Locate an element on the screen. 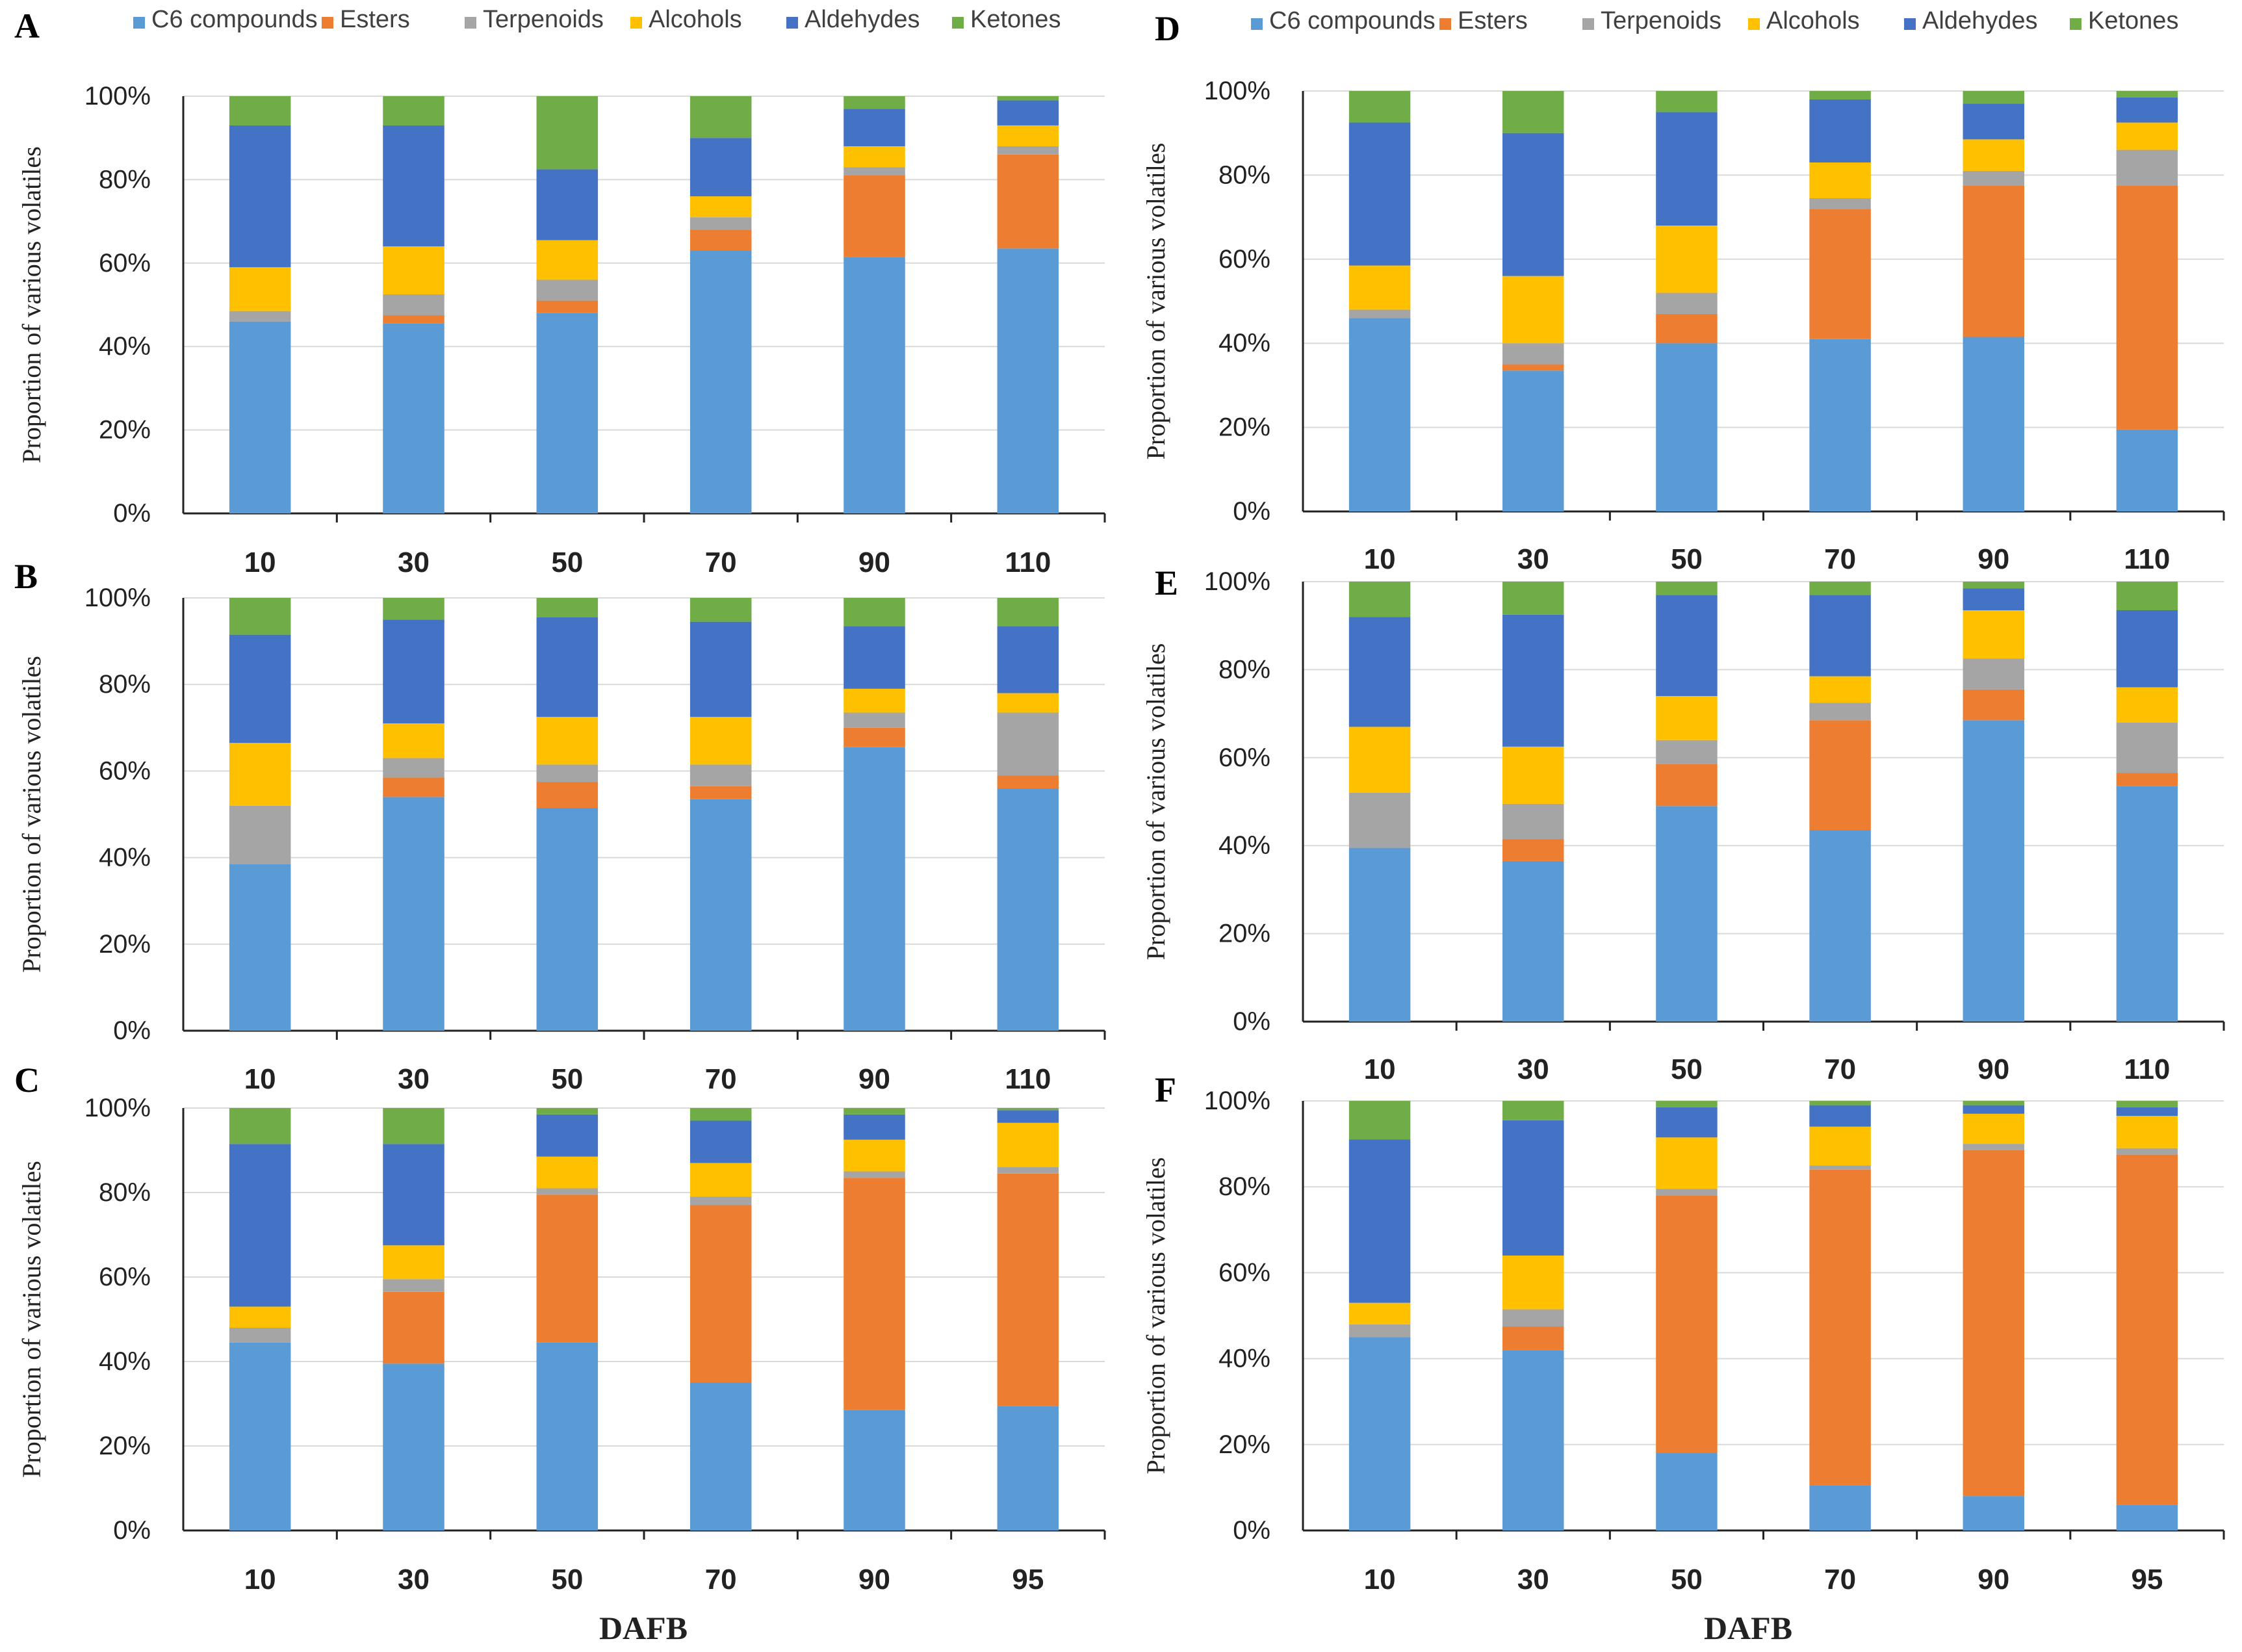  y-tick-label: 40% is located at coordinates (1244, 343).